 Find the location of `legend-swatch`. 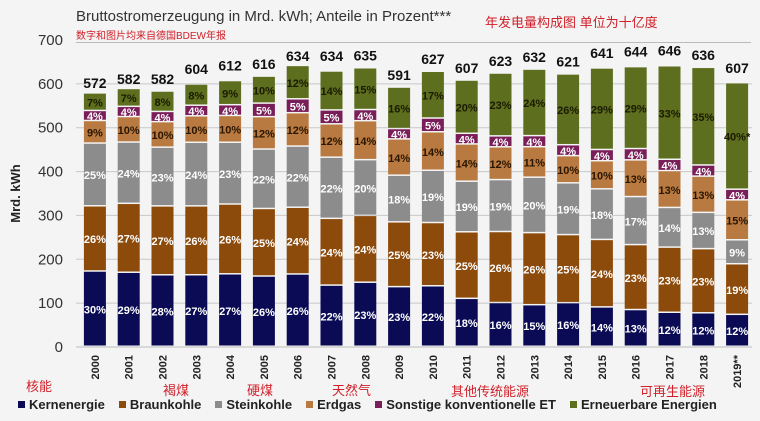

legend-swatch is located at coordinates (122, 404).